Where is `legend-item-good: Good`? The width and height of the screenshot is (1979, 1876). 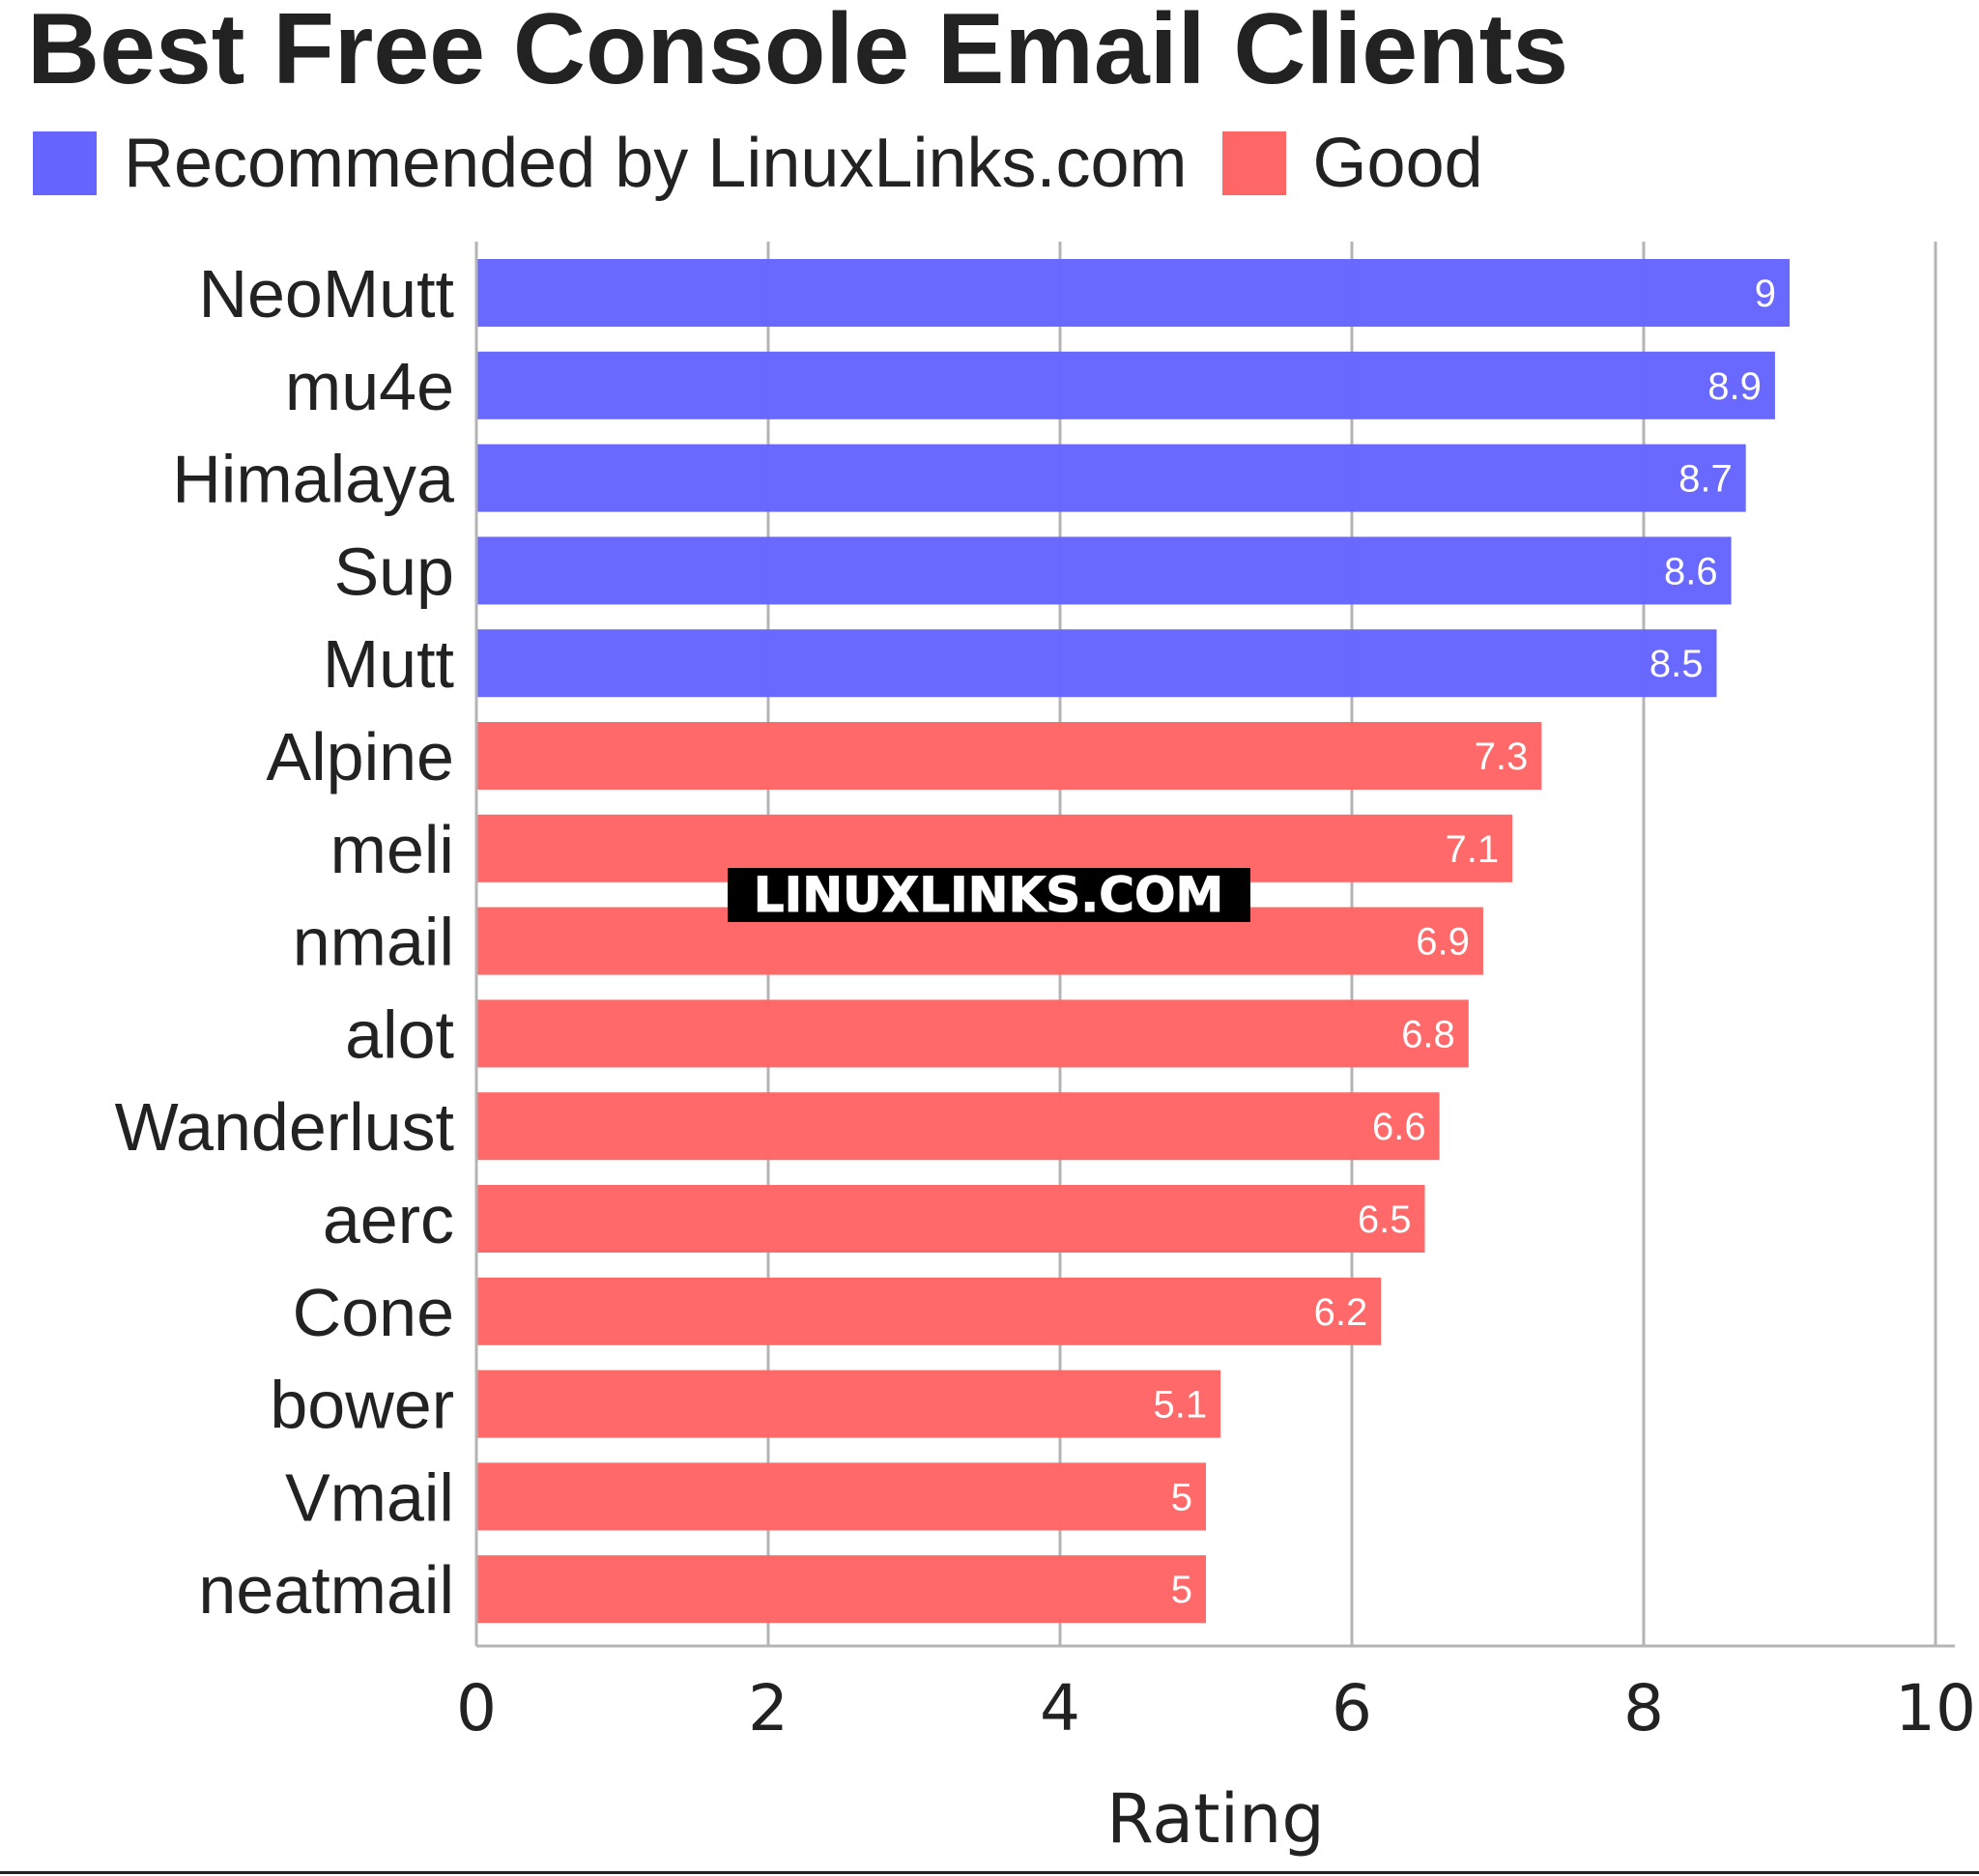 legend-item-good: Good is located at coordinates (1352, 163).